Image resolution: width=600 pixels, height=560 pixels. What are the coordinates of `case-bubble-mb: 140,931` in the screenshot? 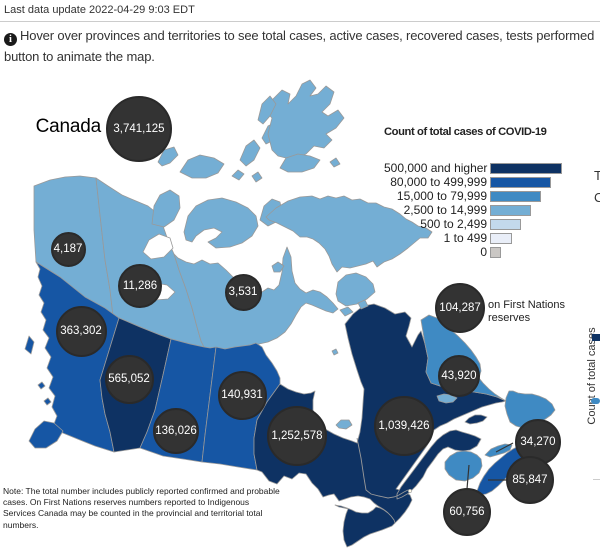 It's located at (242, 395).